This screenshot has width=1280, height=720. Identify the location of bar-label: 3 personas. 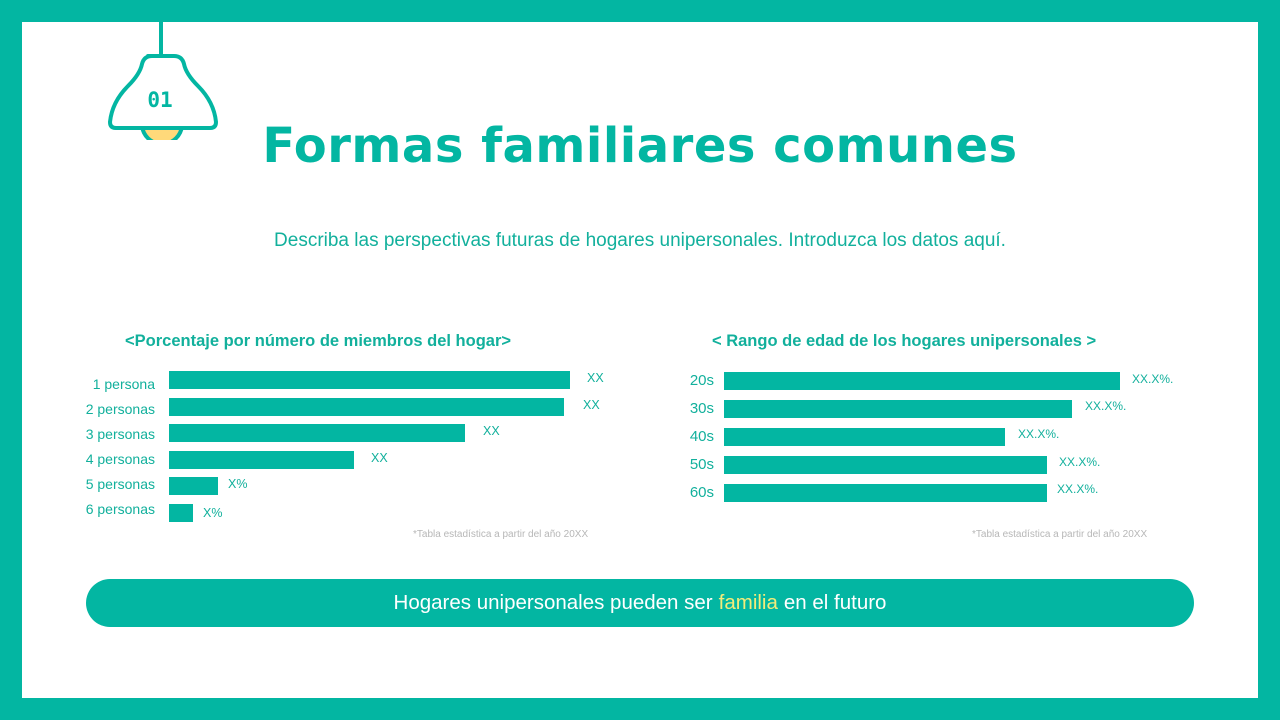
(120, 434).